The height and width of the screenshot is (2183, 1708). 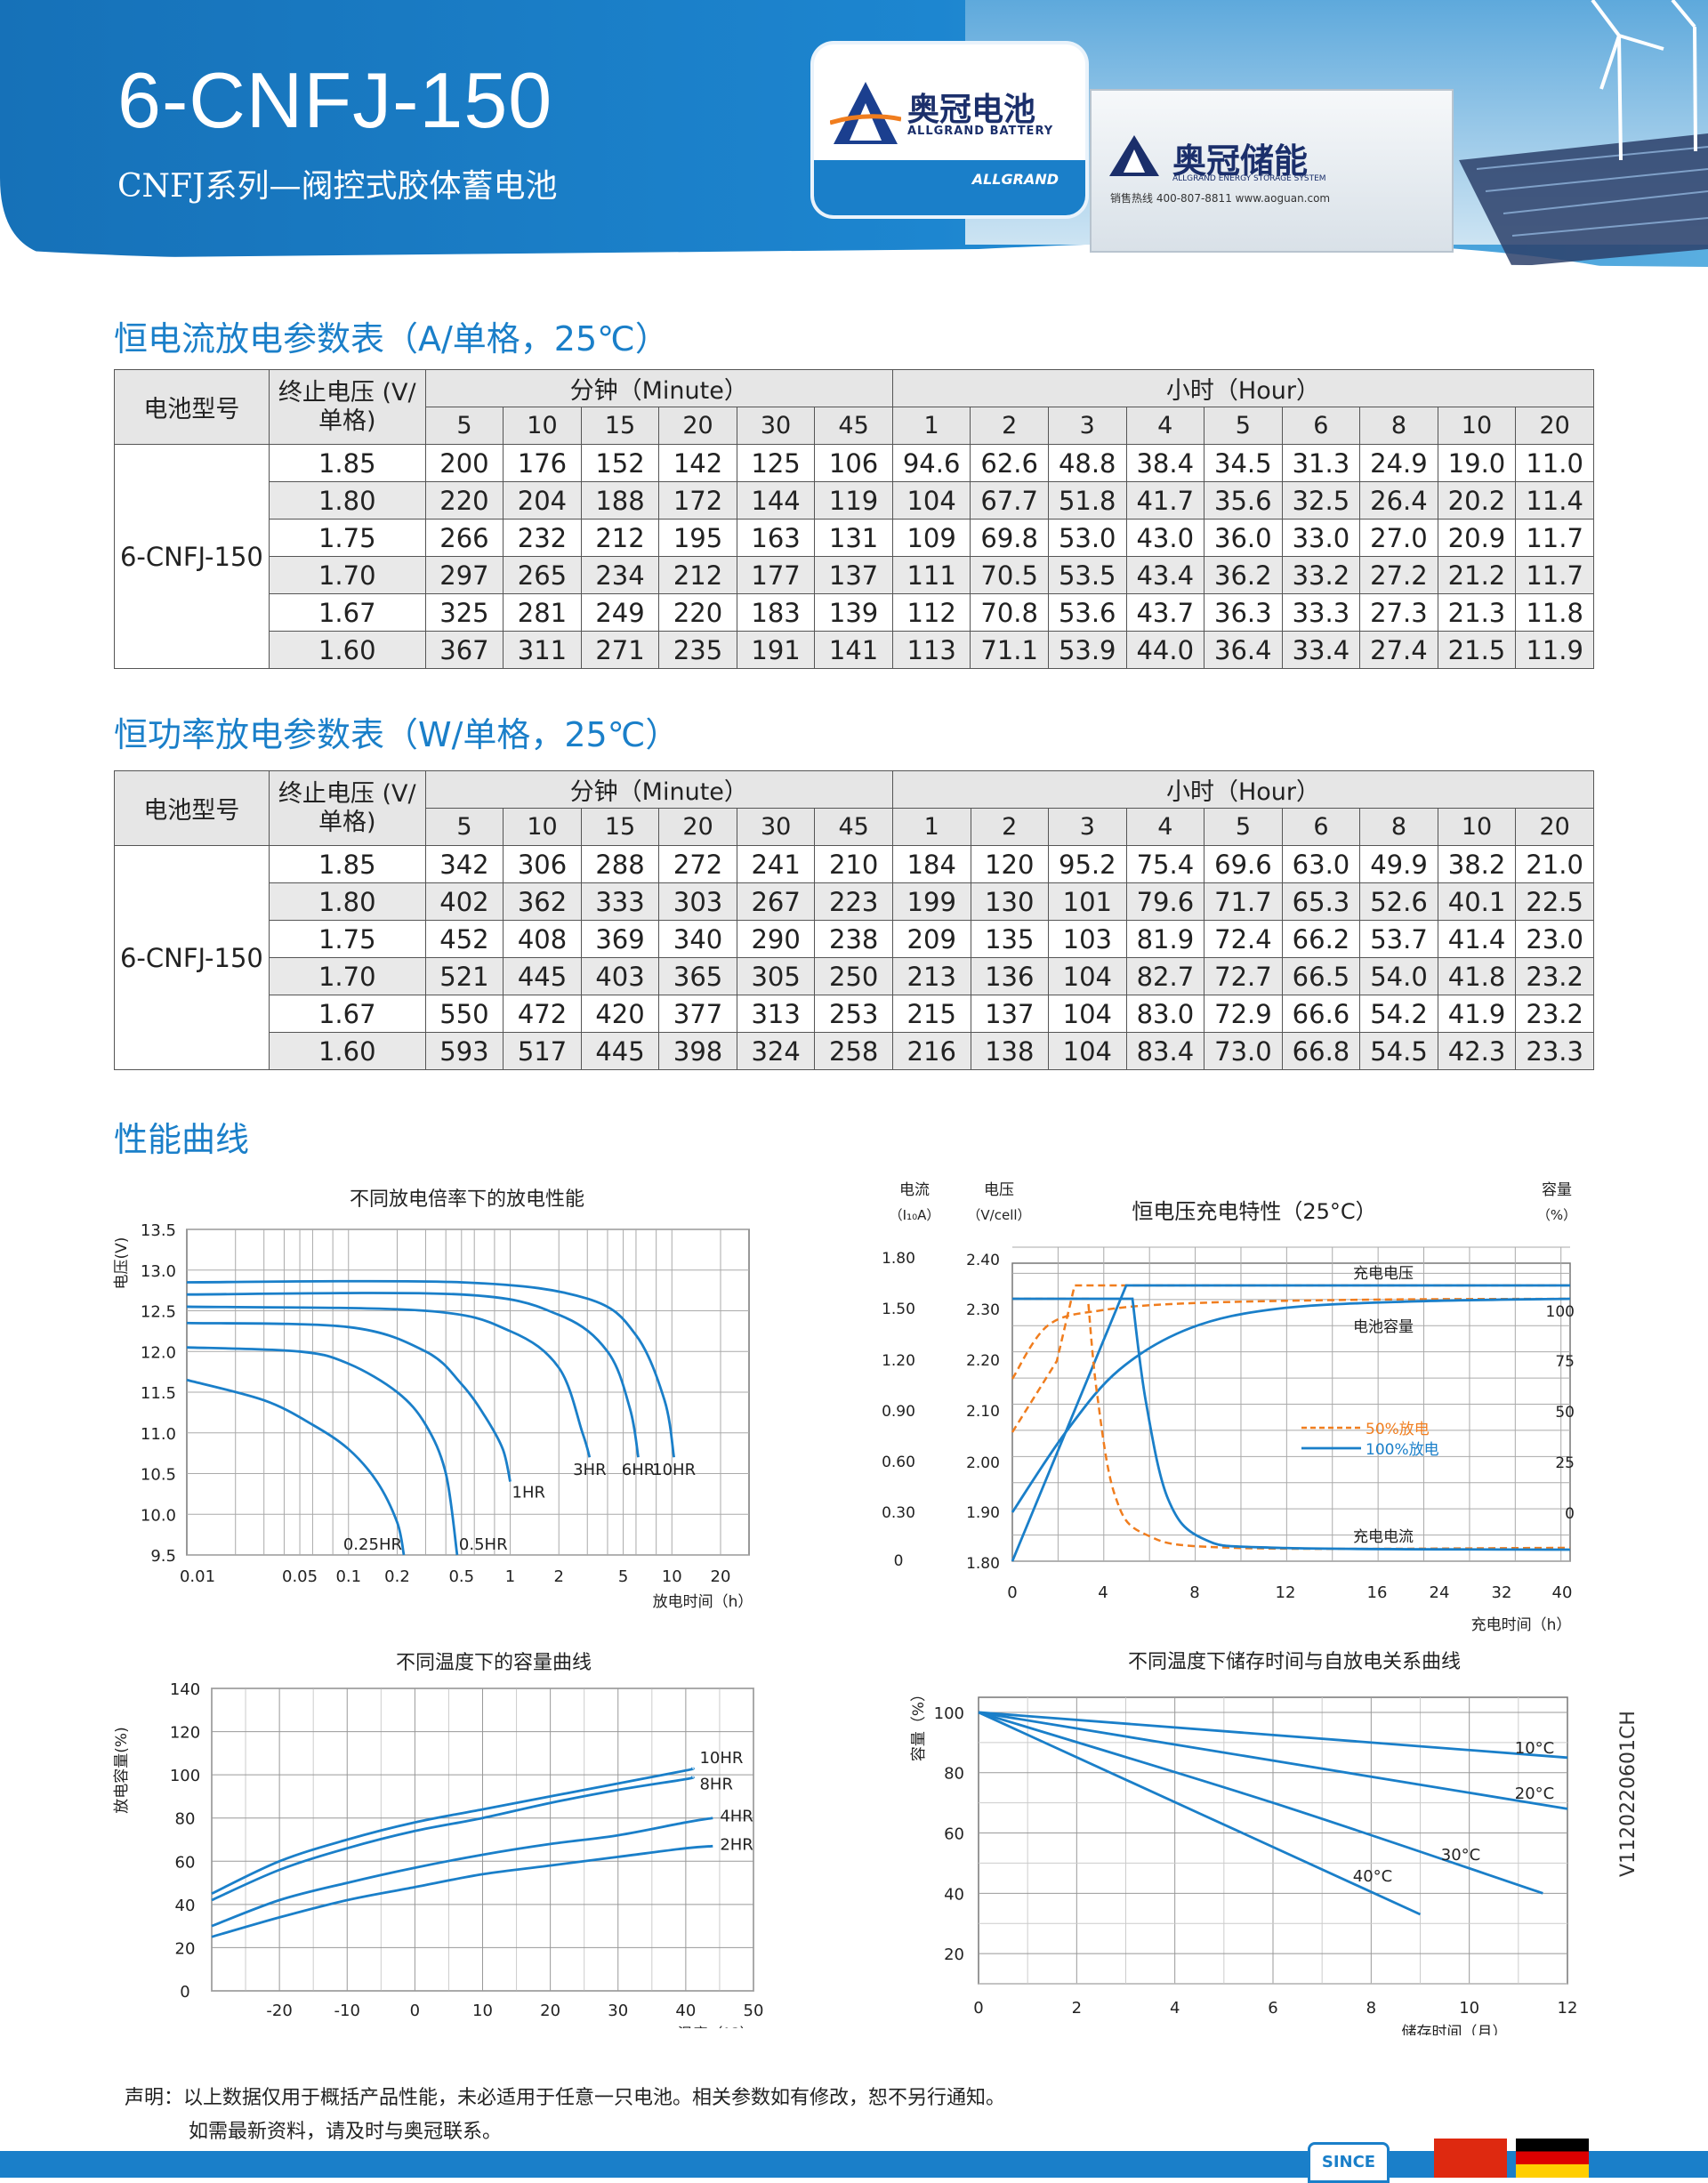 I want to click on y-axis-label: 放电容量(%), so click(x=122, y=1770).